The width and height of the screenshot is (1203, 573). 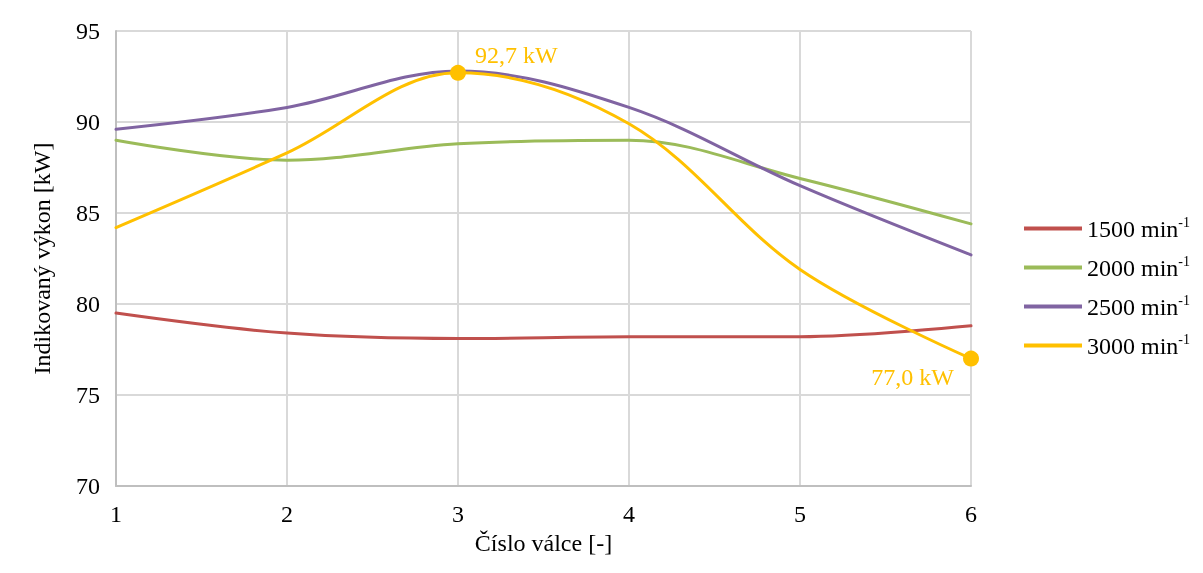 What do you see at coordinates (800, 514) in the screenshot?
I see `x-tick-label: 5` at bounding box center [800, 514].